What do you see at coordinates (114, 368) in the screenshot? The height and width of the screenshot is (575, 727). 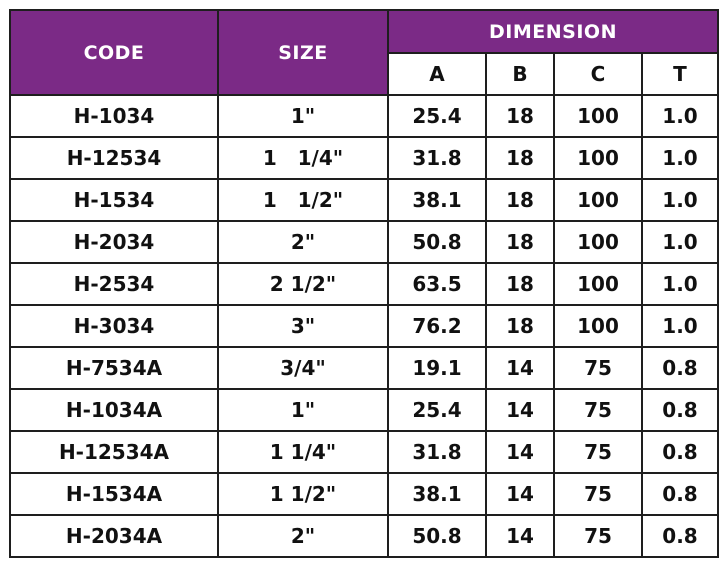 I see `code-cell: H-7534A` at bounding box center [114, 368].